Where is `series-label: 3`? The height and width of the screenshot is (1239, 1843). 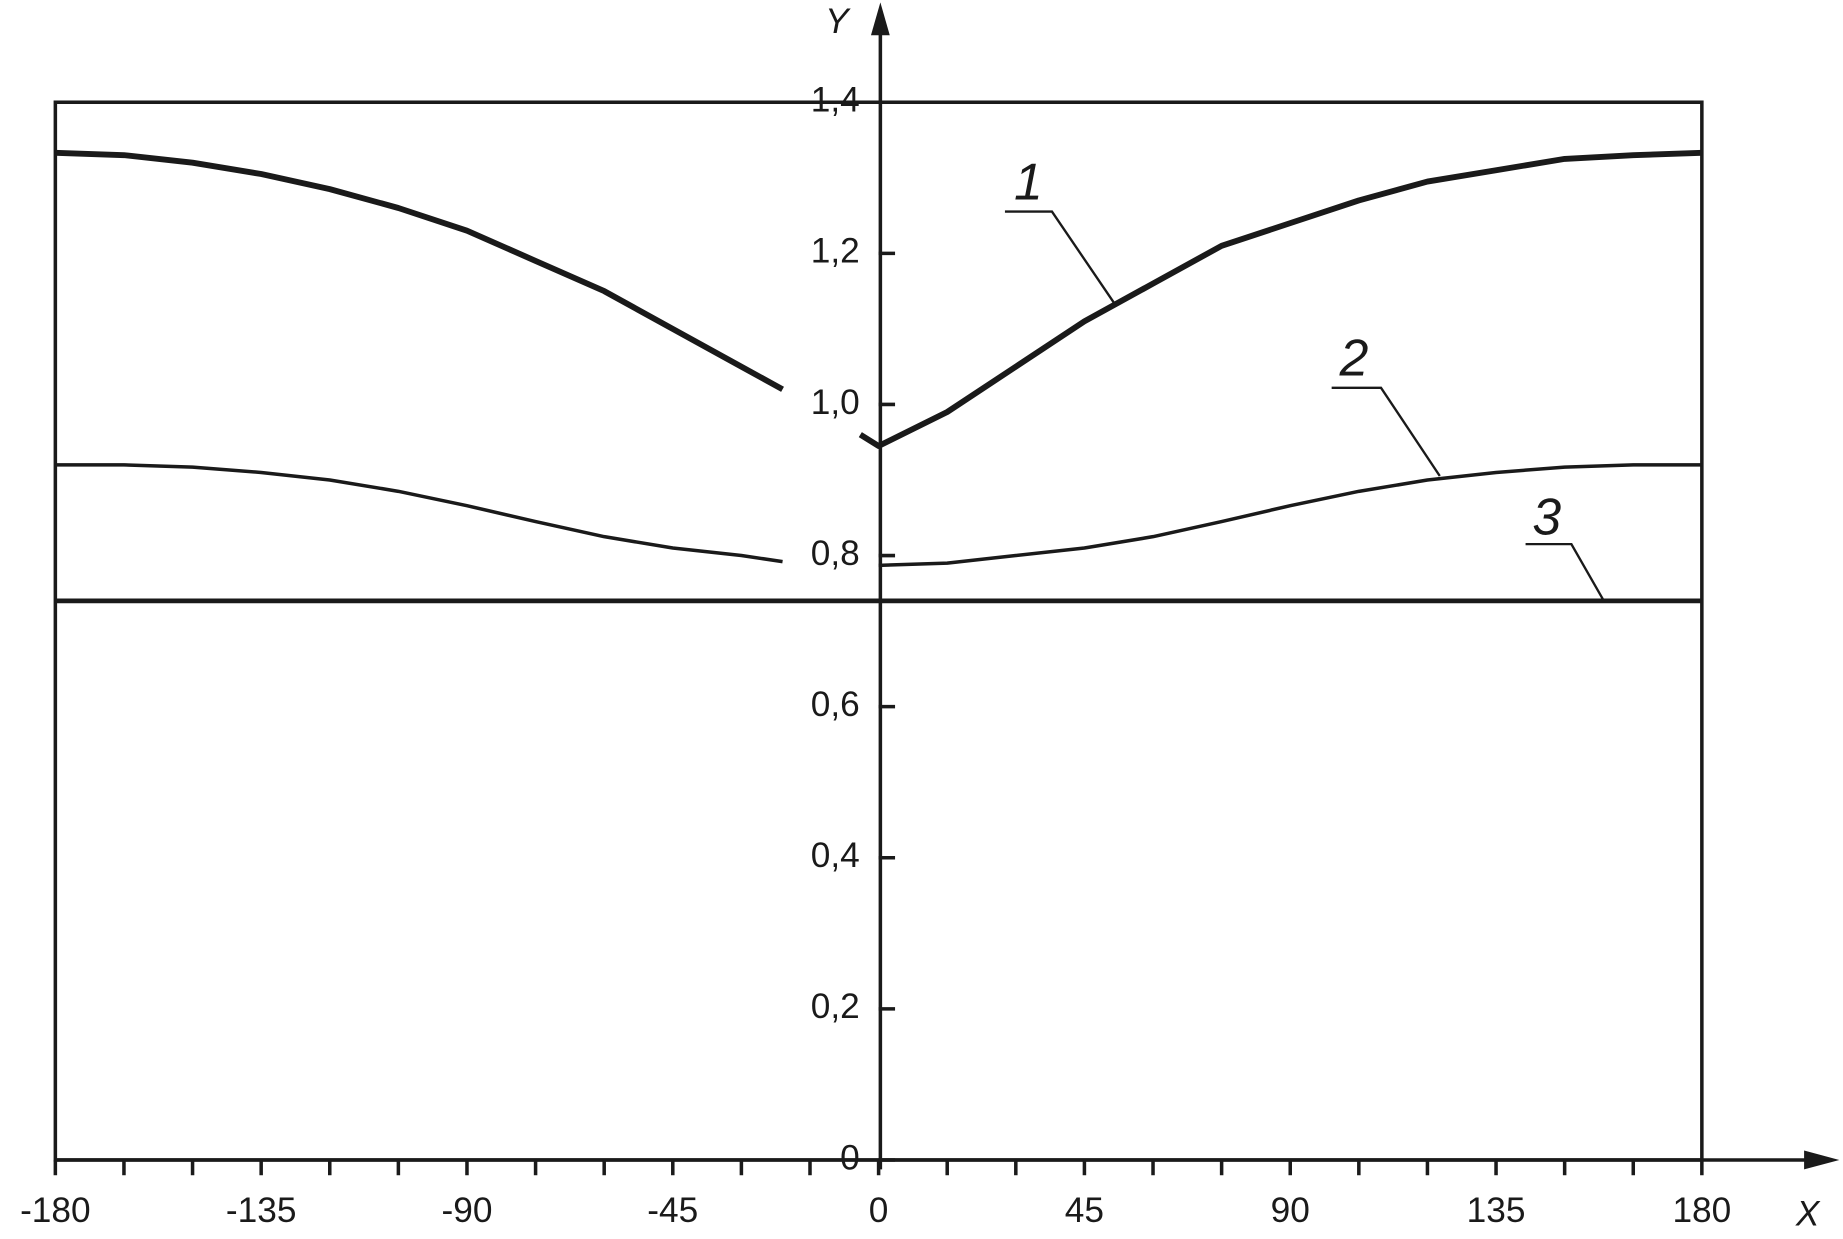
series-label: 3 is located at coordinates (1546, 516).